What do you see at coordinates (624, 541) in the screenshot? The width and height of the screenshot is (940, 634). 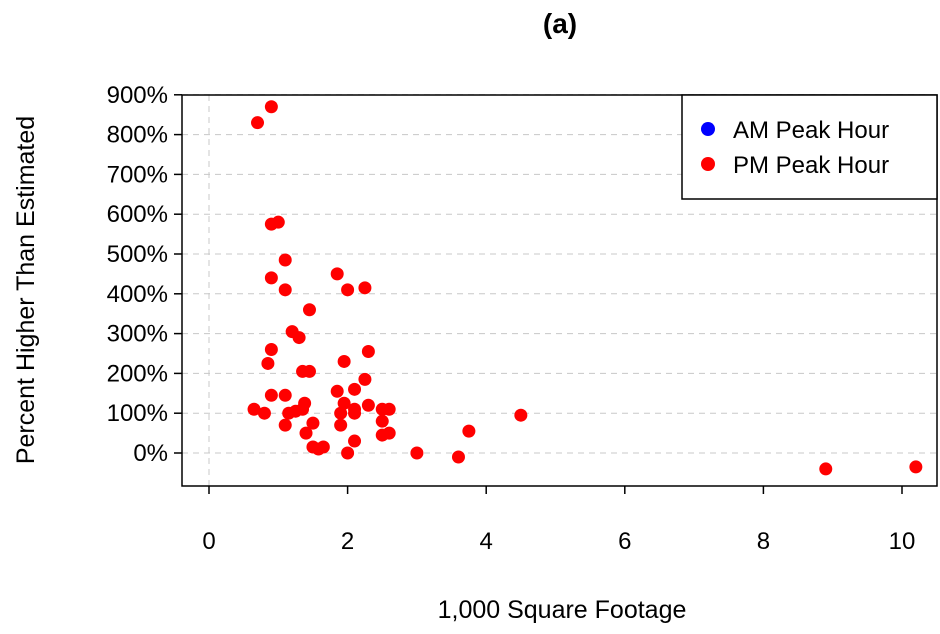 I see `x-tick-label: 6` at bounding box center [624, 541].